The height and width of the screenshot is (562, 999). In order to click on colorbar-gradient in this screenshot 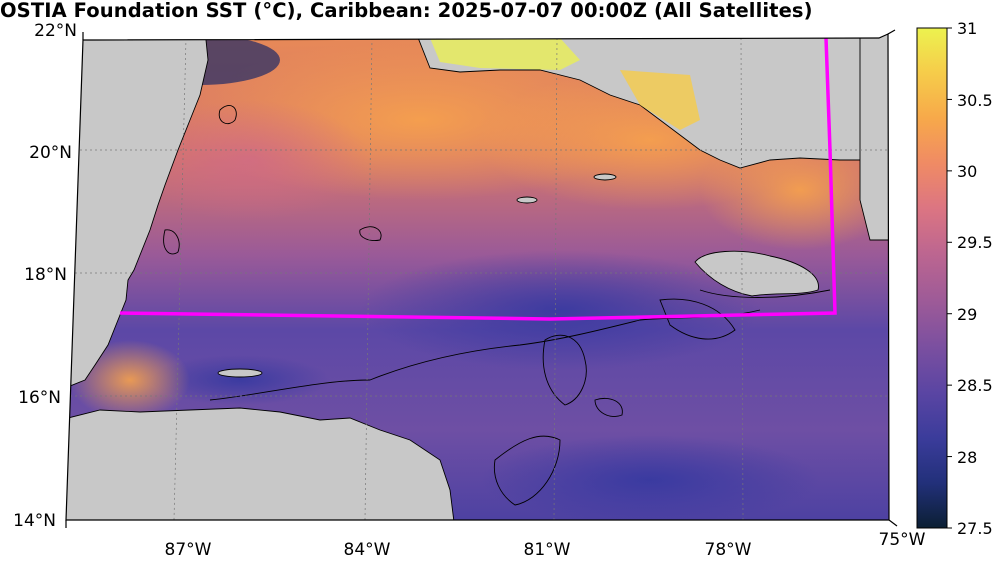, I will do `click(932, 278)`.